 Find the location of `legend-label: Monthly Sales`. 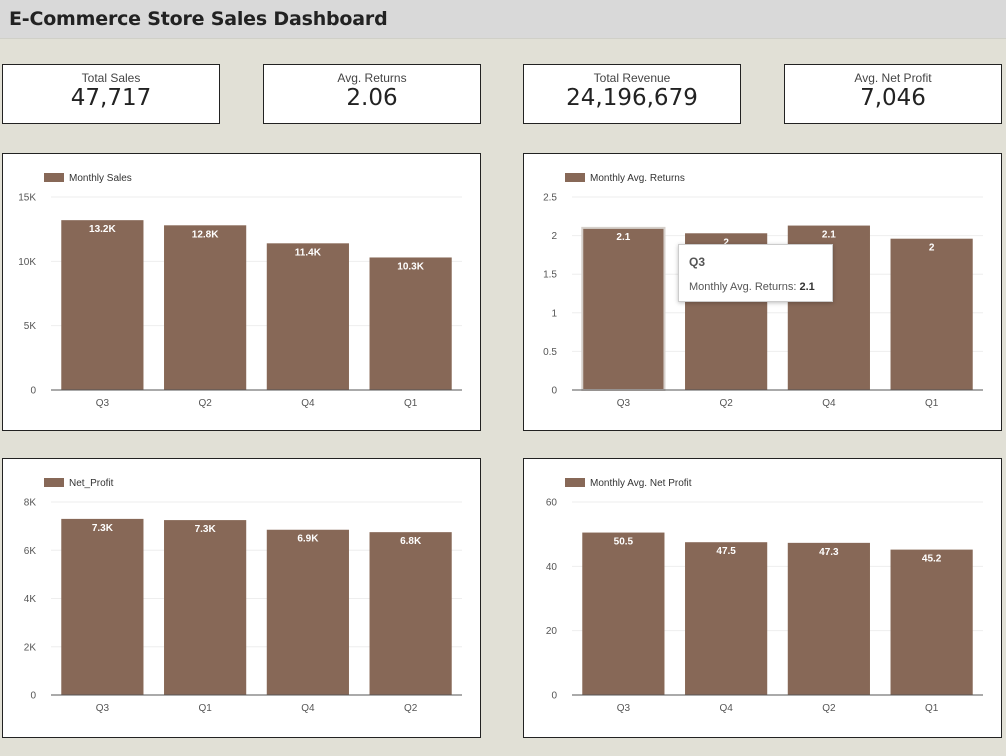

legend-label: Monthly Sales is located at coordinates (100, 178).